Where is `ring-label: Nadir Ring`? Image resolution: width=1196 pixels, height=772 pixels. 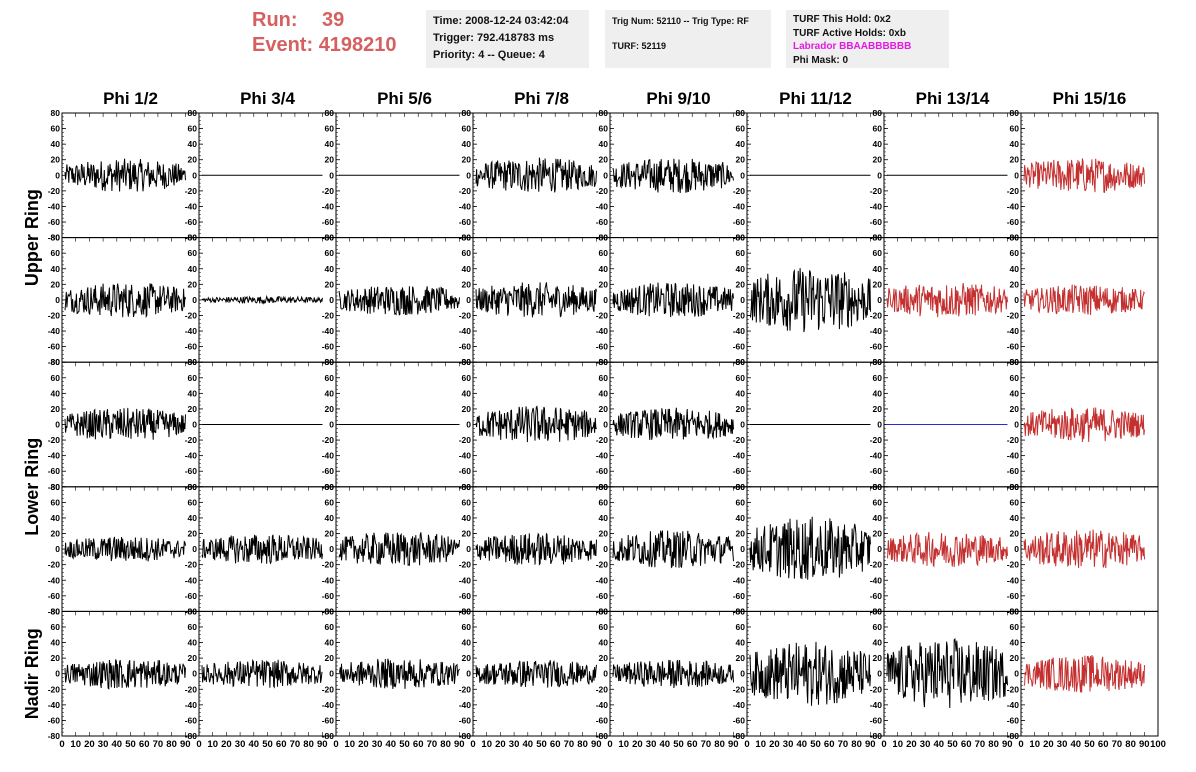
ring-label: Nadir Ring is located at coordinates (32, 673).